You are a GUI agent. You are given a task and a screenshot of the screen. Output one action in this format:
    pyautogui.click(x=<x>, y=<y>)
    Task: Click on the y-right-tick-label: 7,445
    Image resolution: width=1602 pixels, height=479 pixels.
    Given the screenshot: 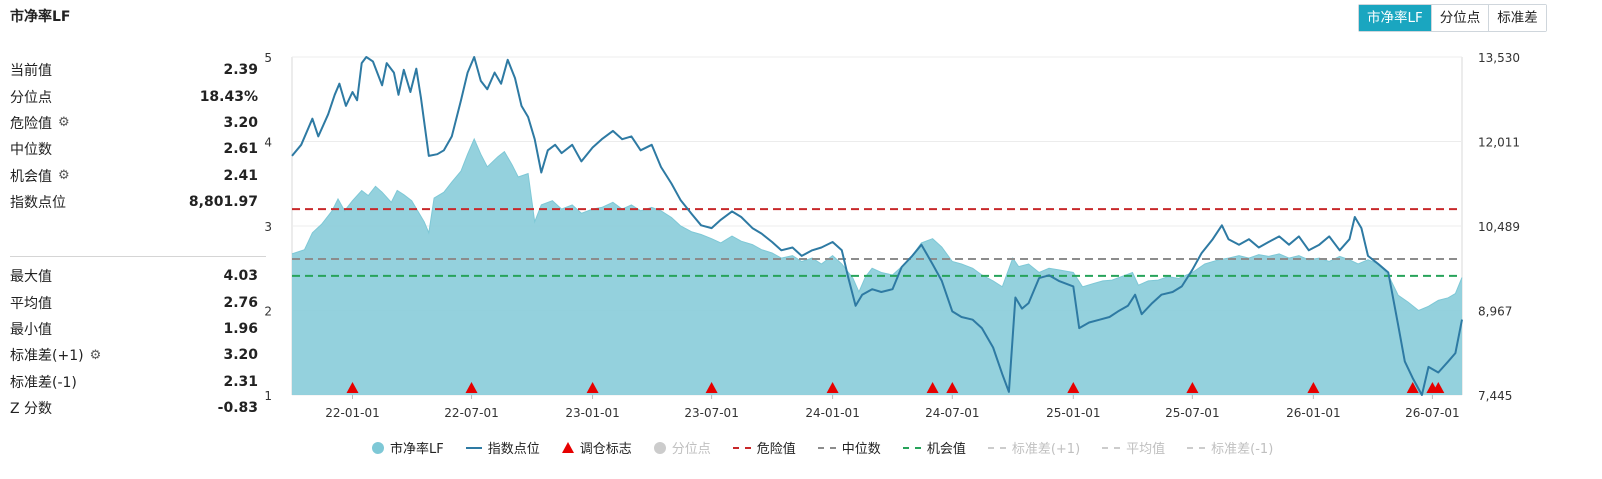 What is the action you would take?
    pyautogui.click(x=1495, y=396)
    